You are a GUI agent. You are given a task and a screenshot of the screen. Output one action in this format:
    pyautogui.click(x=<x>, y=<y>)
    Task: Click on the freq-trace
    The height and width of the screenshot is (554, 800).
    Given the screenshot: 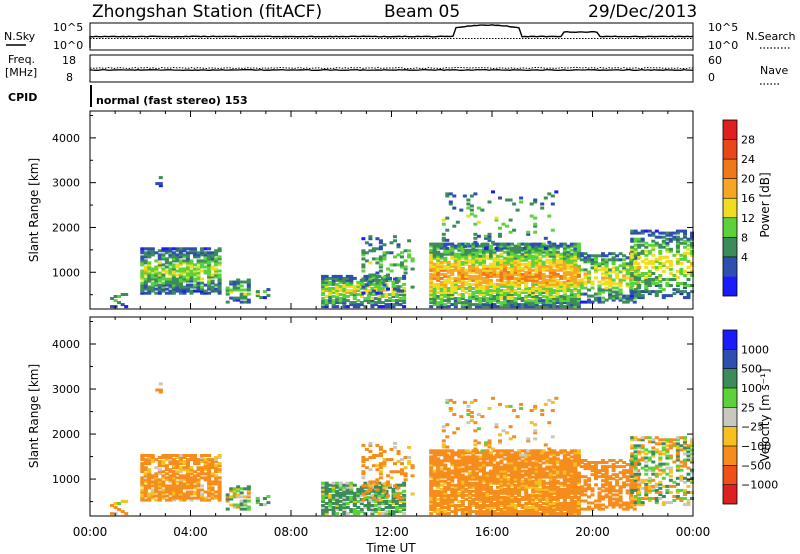 What is the action you would take?
    pyautogui.click(x=391, y=70)
    